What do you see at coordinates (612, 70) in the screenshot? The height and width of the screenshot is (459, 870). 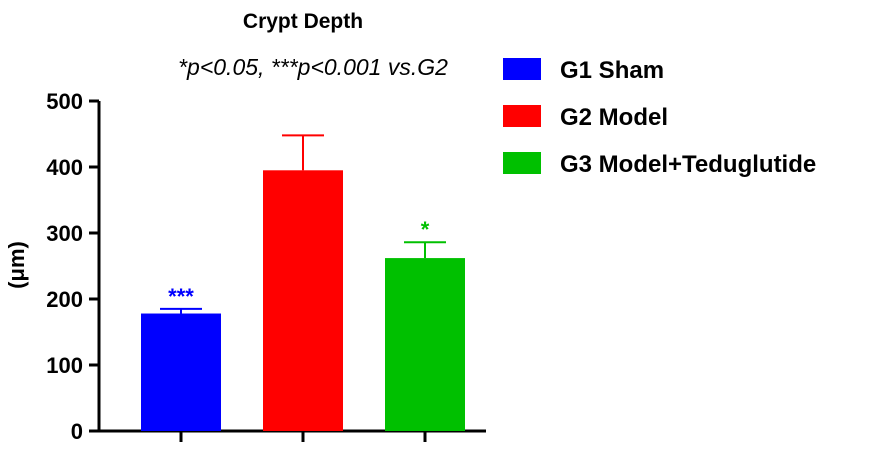 I see `legend-label-1: G1 Sham` at bounding box center [612, 70].